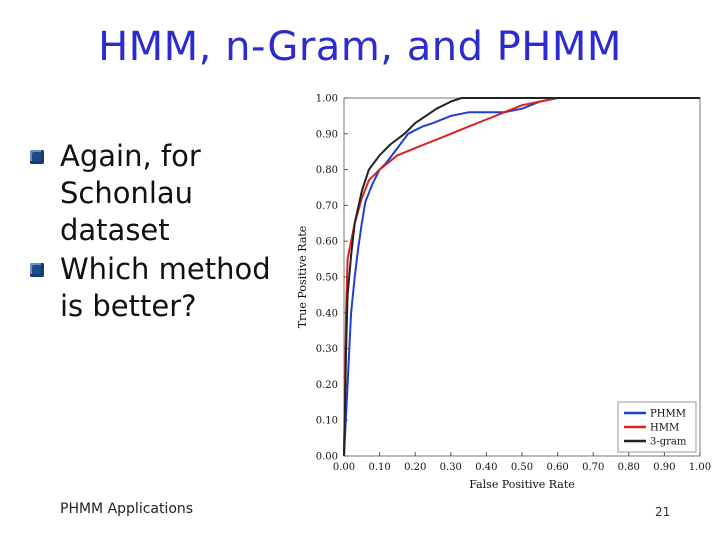  I want to click on x-tick-label: 0.00, so click(344, 467).